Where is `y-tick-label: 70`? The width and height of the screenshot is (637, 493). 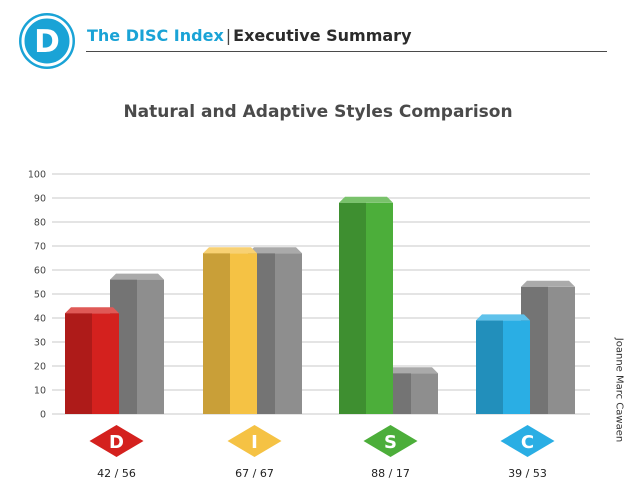 y-tick-label: 70 is located at coordinates (40, 247).